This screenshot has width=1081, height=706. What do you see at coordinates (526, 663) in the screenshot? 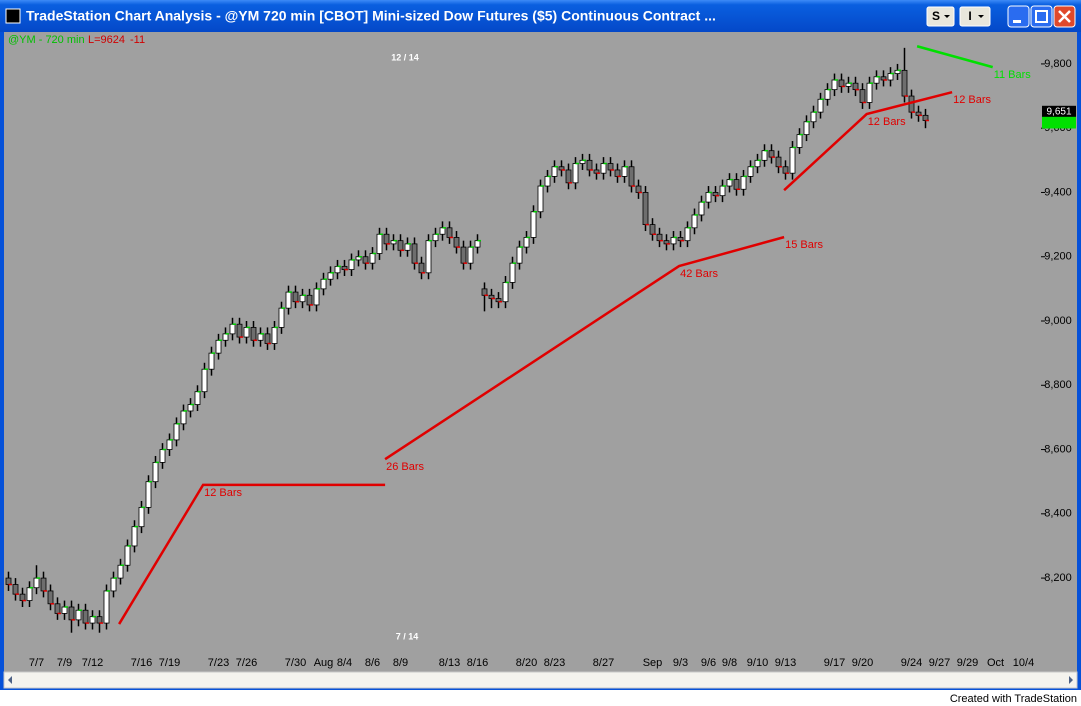
I see `x-tick-label: 8/20` at bounding box center [526, 663].